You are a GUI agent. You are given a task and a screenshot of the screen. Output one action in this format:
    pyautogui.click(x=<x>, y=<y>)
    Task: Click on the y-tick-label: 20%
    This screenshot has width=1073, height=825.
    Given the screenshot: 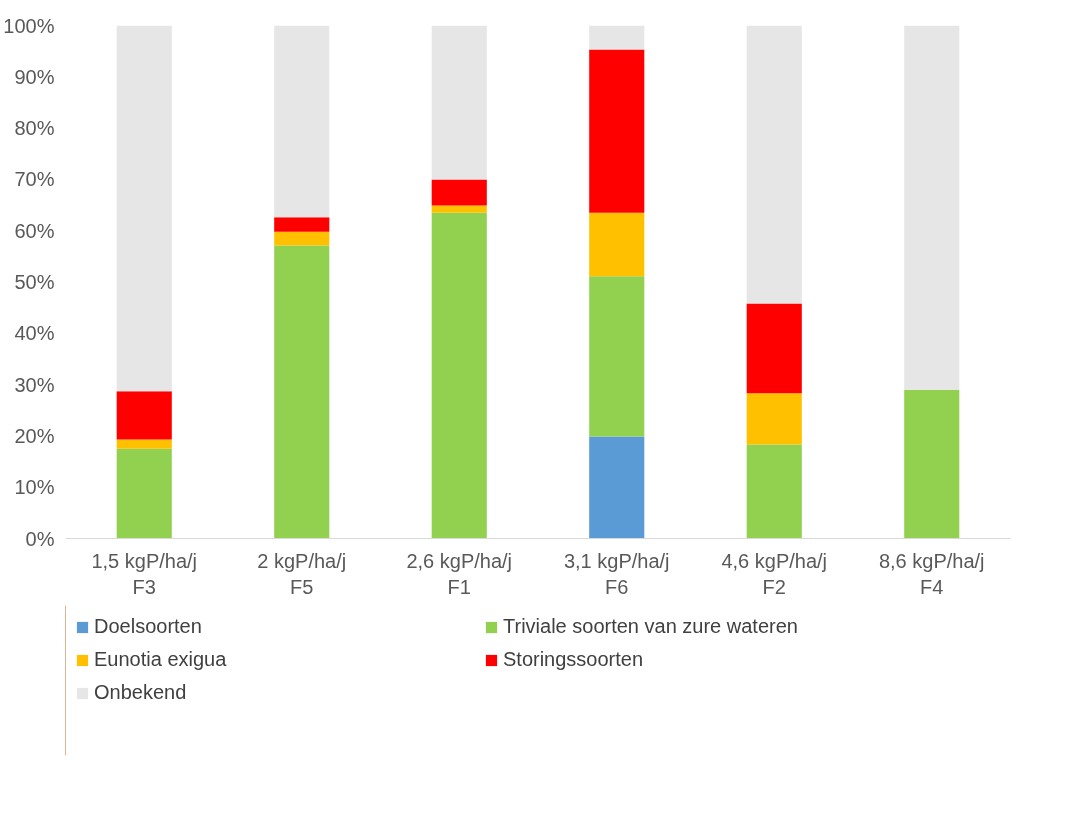 What is the action you would take?
    pyautogui.click(x=34, y=435)
    